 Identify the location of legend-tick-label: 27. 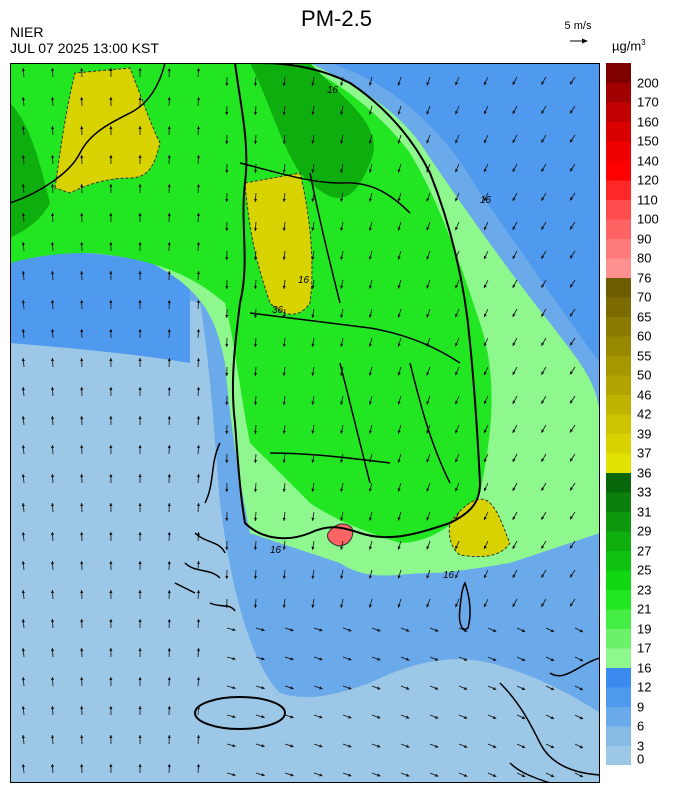
(644, 550).